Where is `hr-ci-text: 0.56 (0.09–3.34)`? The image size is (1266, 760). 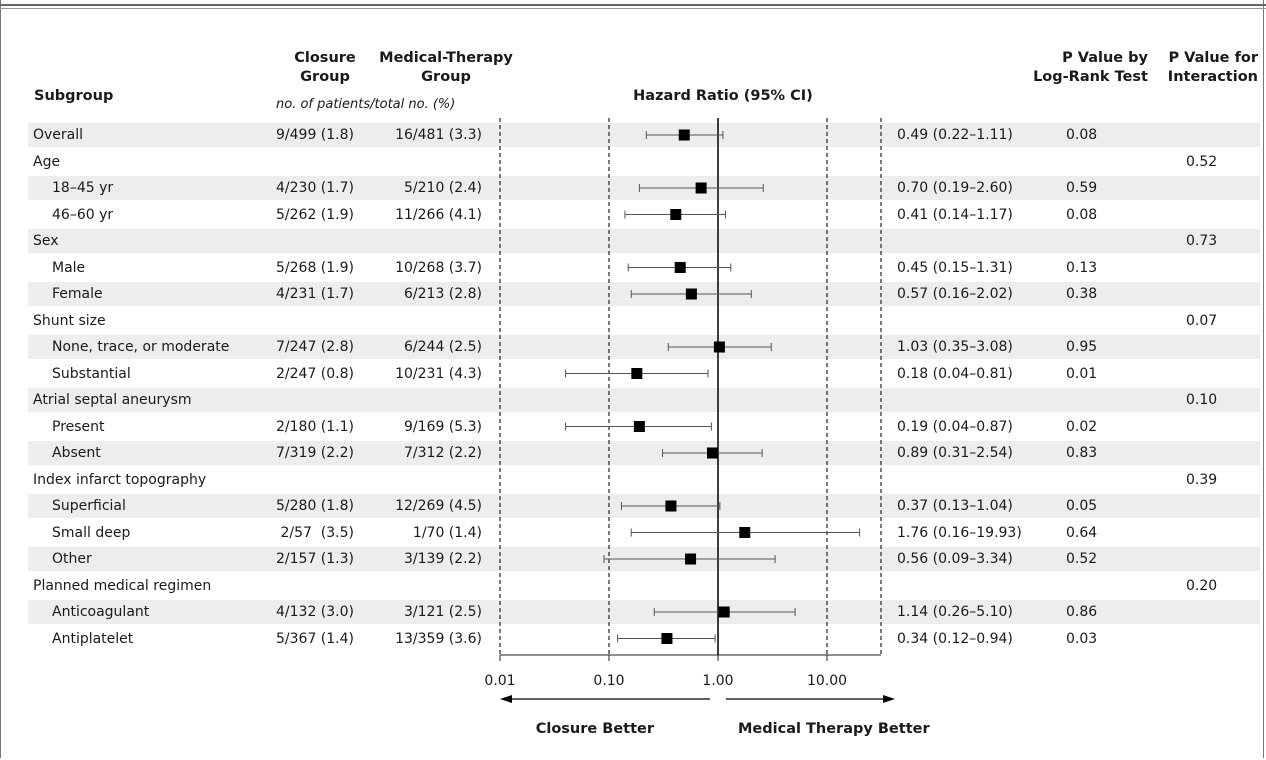
hr-ci-text: 0.56 (0.09–3.34) is located at coordinates (955, 559).